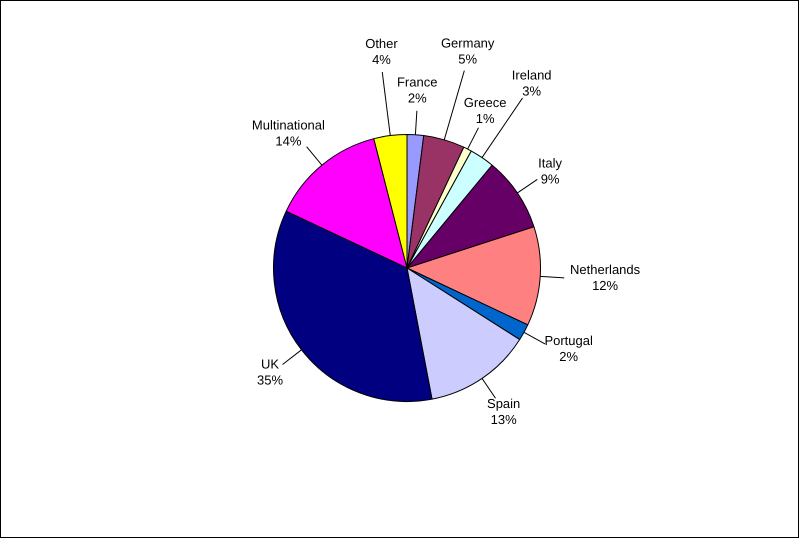  Describe the element at coordinates (381, 43) in the screenshot. I see `slice-label: Other` at that location.